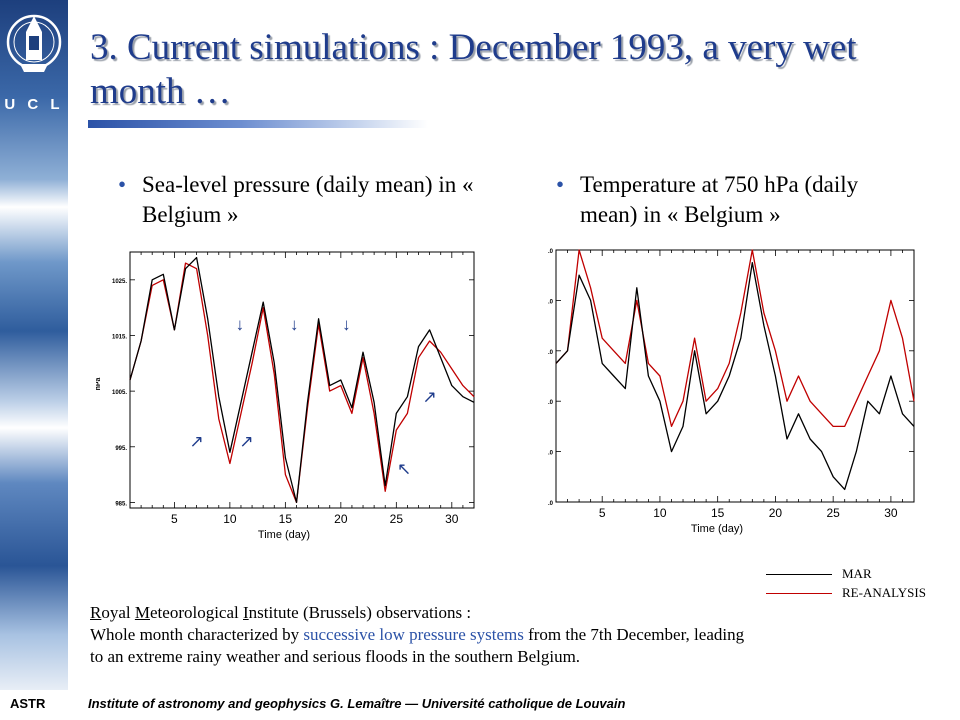  Describe the element at coordinates (34, 104) in the screenshot. I see `ucl-logo-text: U C L` at that location.